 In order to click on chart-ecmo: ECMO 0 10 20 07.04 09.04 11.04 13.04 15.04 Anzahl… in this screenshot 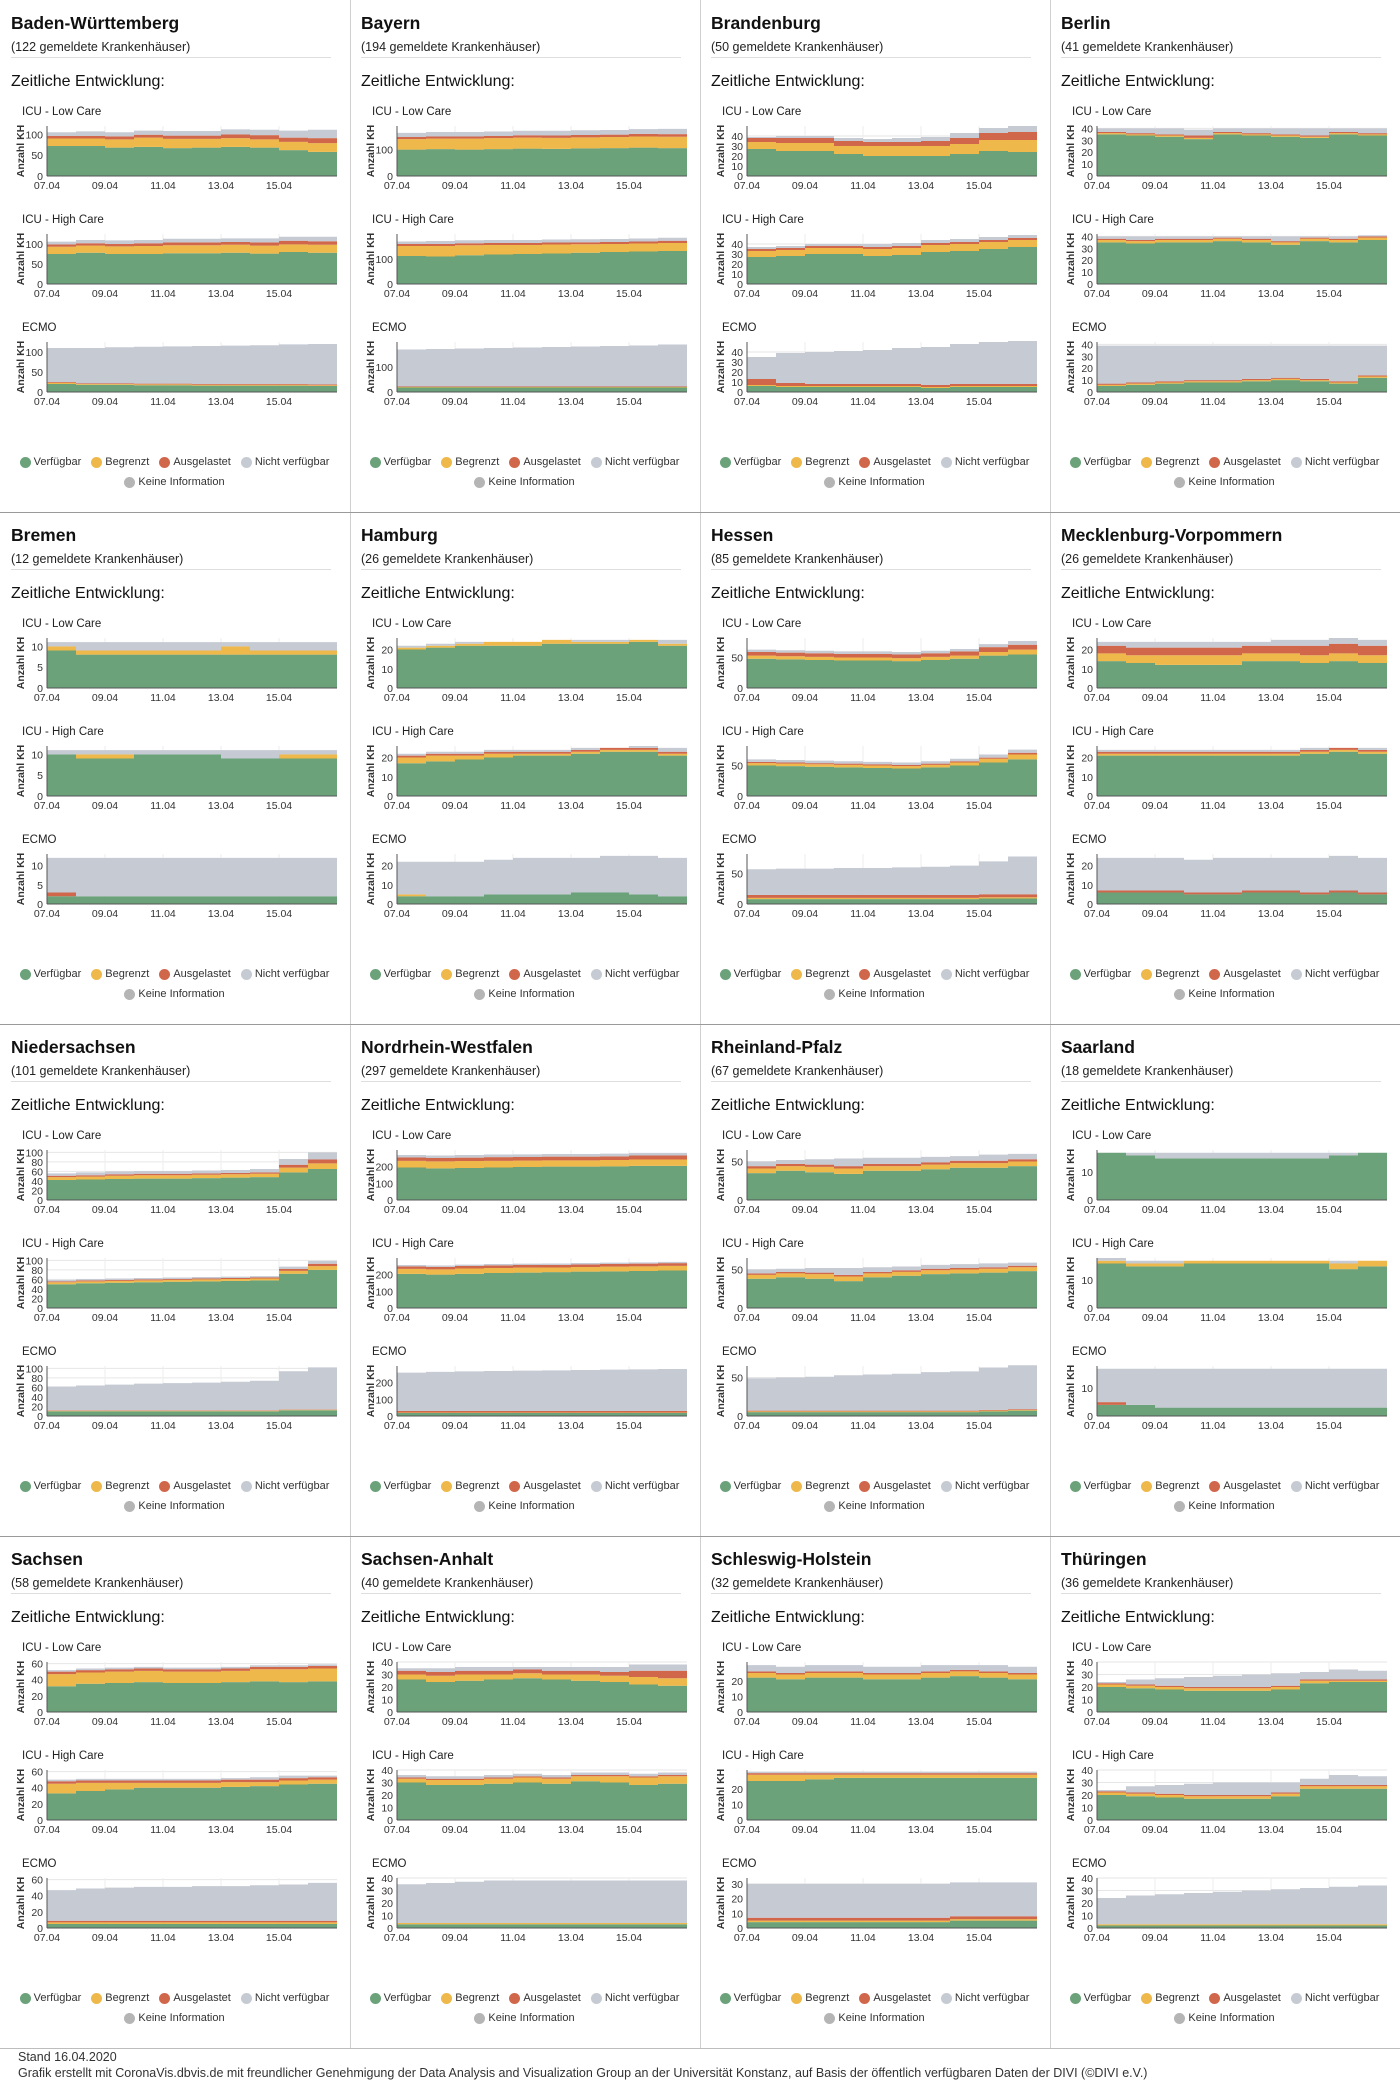, I will do `click(526, 877)`.